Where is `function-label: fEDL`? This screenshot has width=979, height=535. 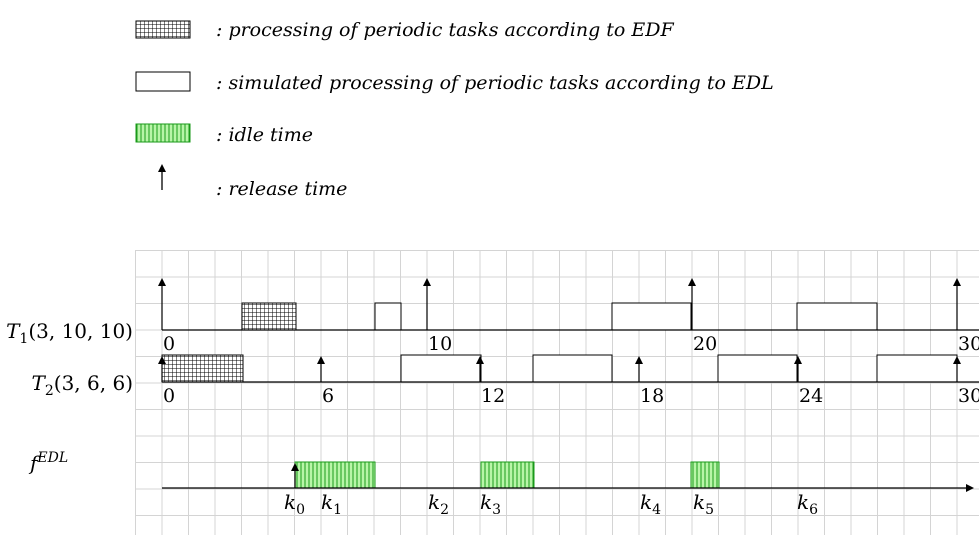 function-label: fEDL is located at coordinates (48, 462).